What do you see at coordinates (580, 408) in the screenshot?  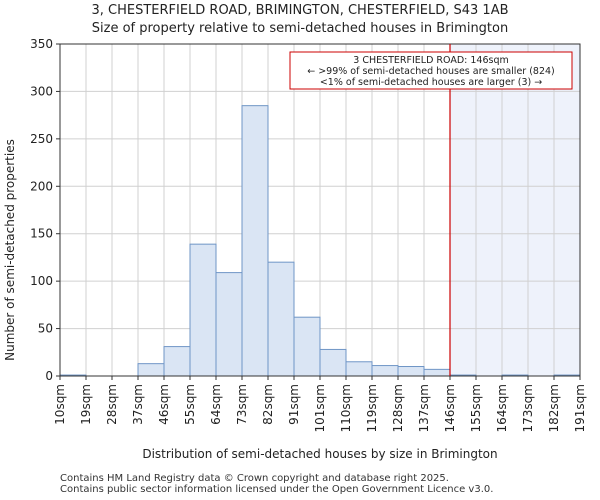 I see `x-tick-label: 191sqm` at bounding box center [580, 408].